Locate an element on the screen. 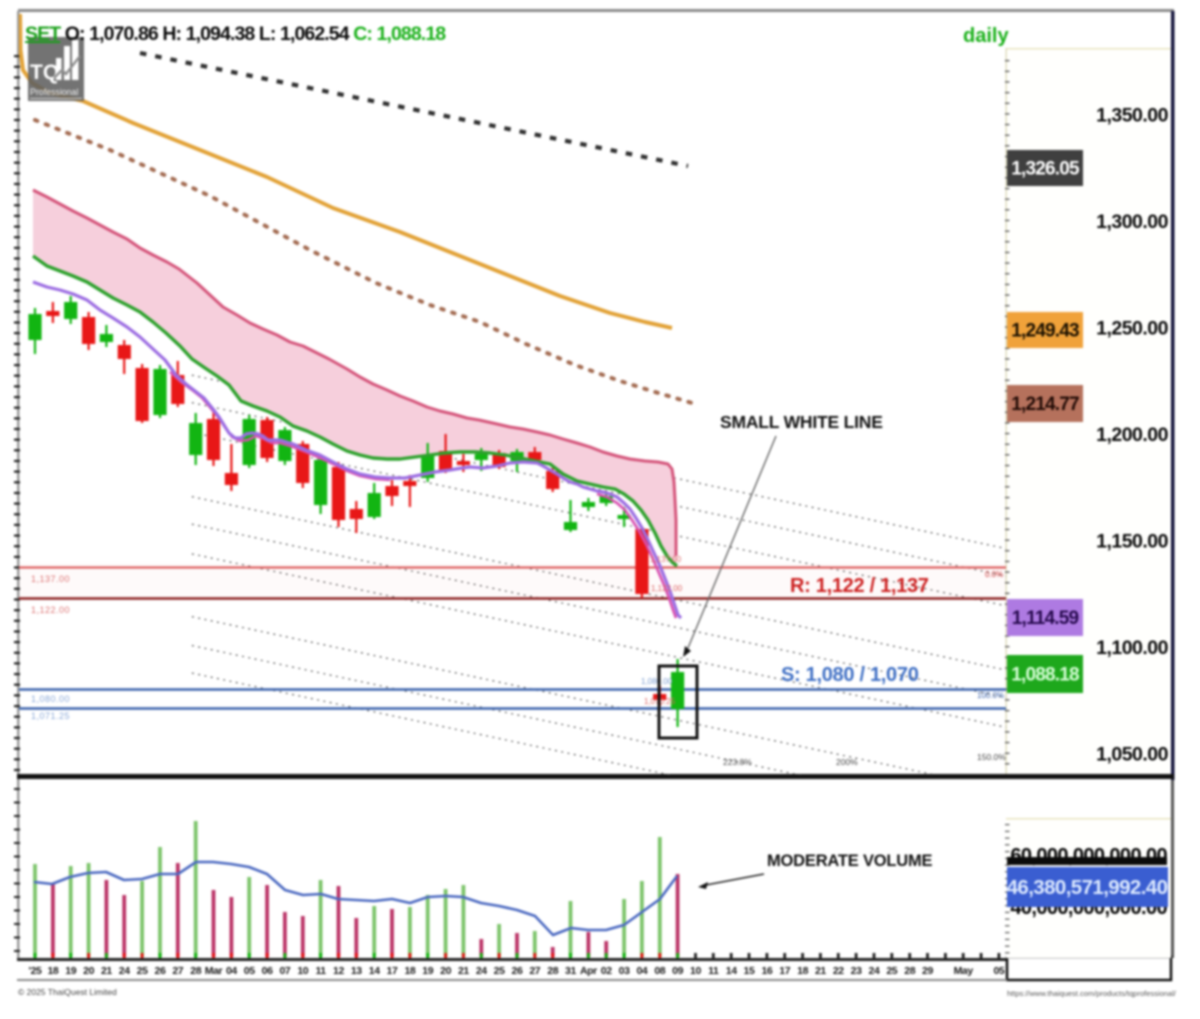 The height and width of the screenshot is (1019, 1200). svg-text: S: 1,080 / 1,070 is located at coordinates (850, 675).